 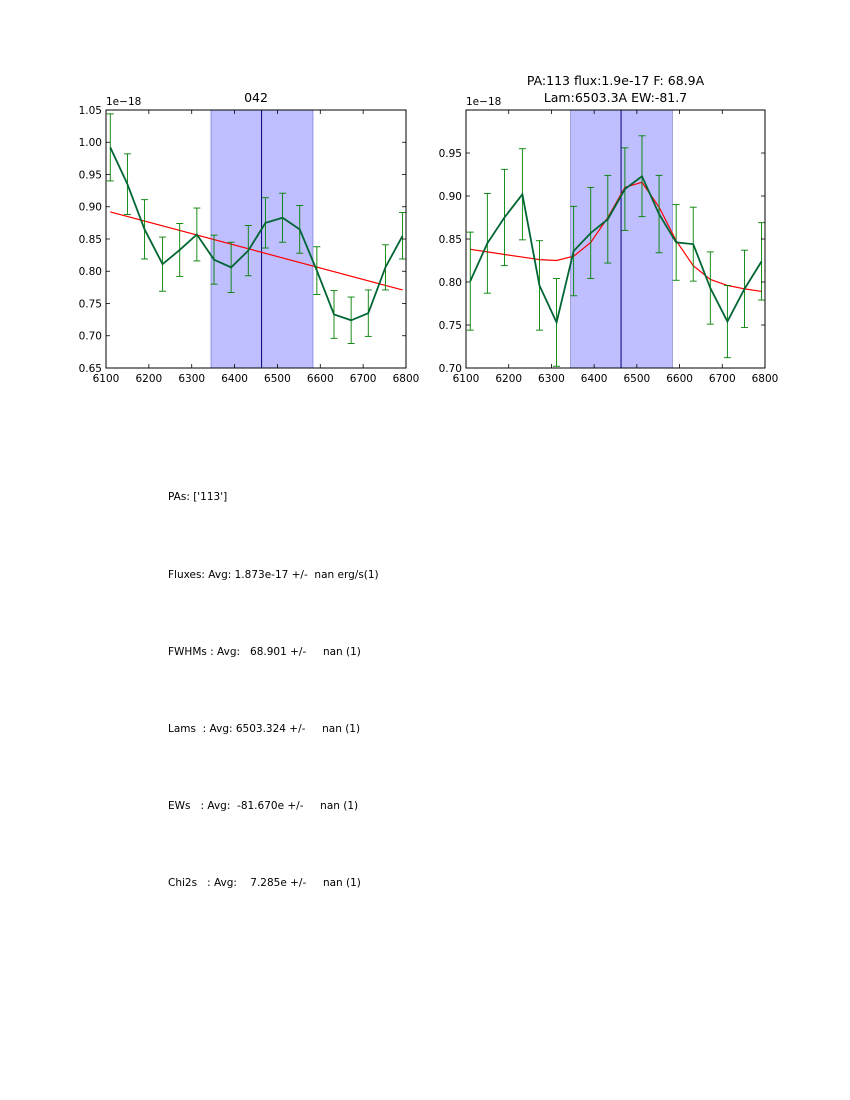 I want to click on stats-fluxes: Fluxes: Avg: 1.873e-17 +/- nan erg/s(1), so click(x=273, y=574).